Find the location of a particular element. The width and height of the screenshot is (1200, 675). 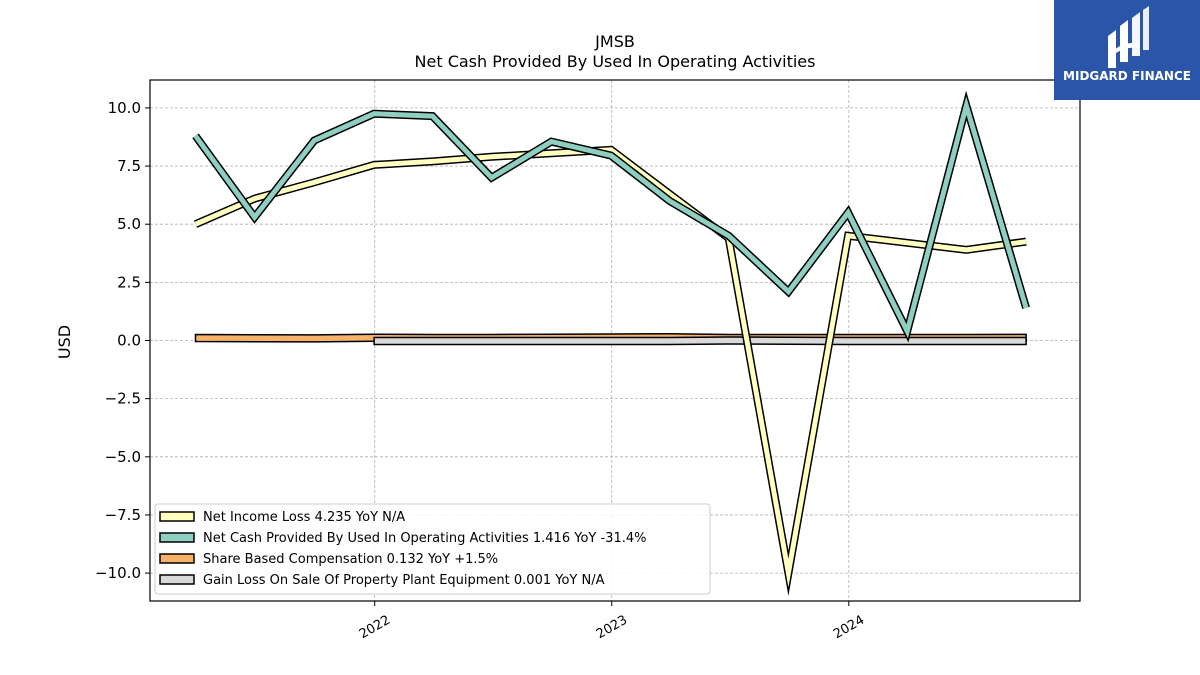

brand-logo: MIDGARD FINANCE is located at coordinates (1127, 50).